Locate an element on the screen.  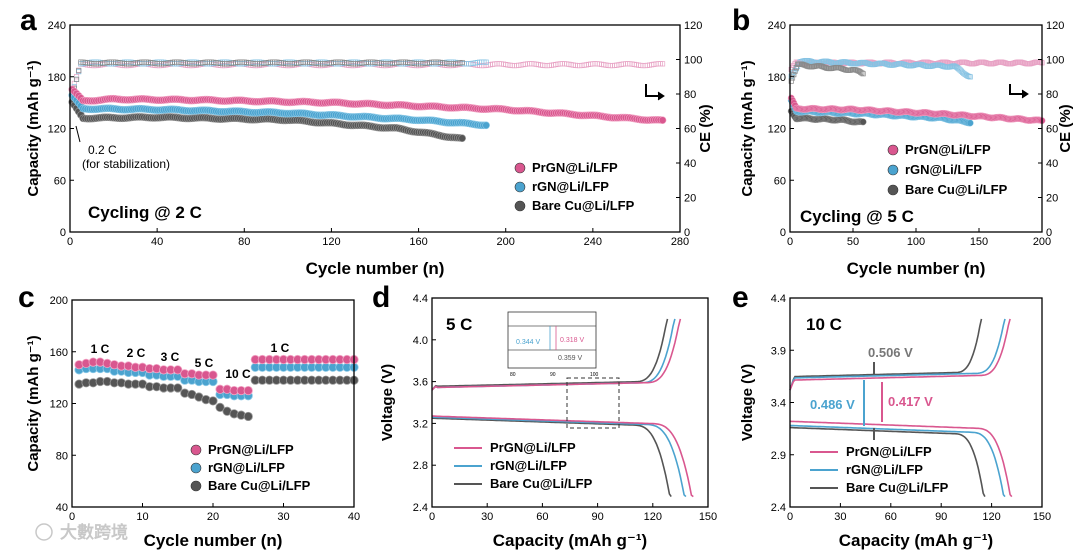
panel-a-y2tick-label: 60 is located at coordinates (690, 130).